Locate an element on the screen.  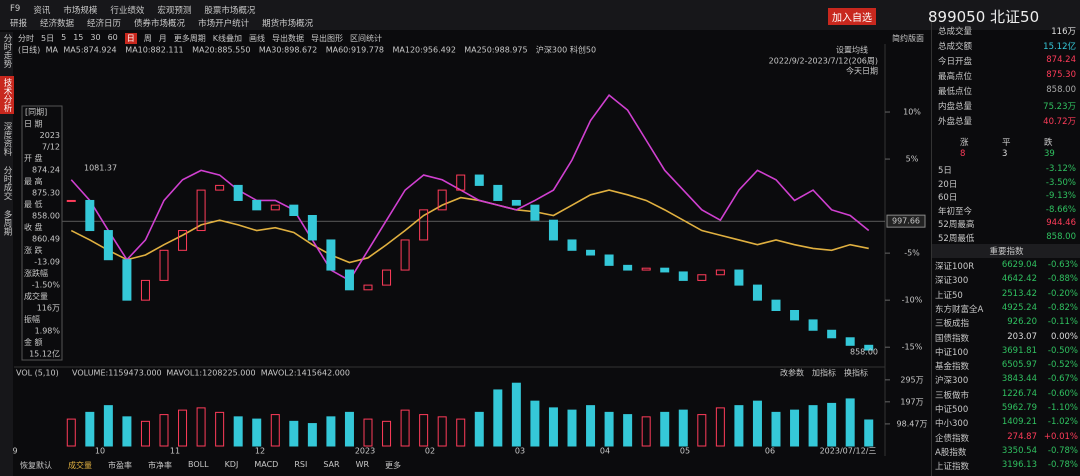
menu-item: 市场规模 is located at coordinates (80, 11).